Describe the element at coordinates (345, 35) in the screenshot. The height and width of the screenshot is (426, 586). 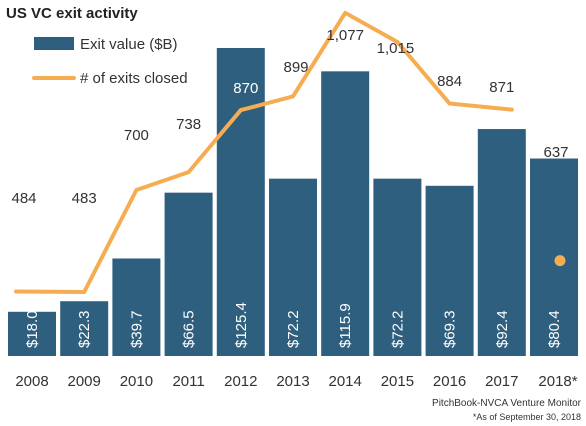
I see `line-value-label: 1,077` at that location.